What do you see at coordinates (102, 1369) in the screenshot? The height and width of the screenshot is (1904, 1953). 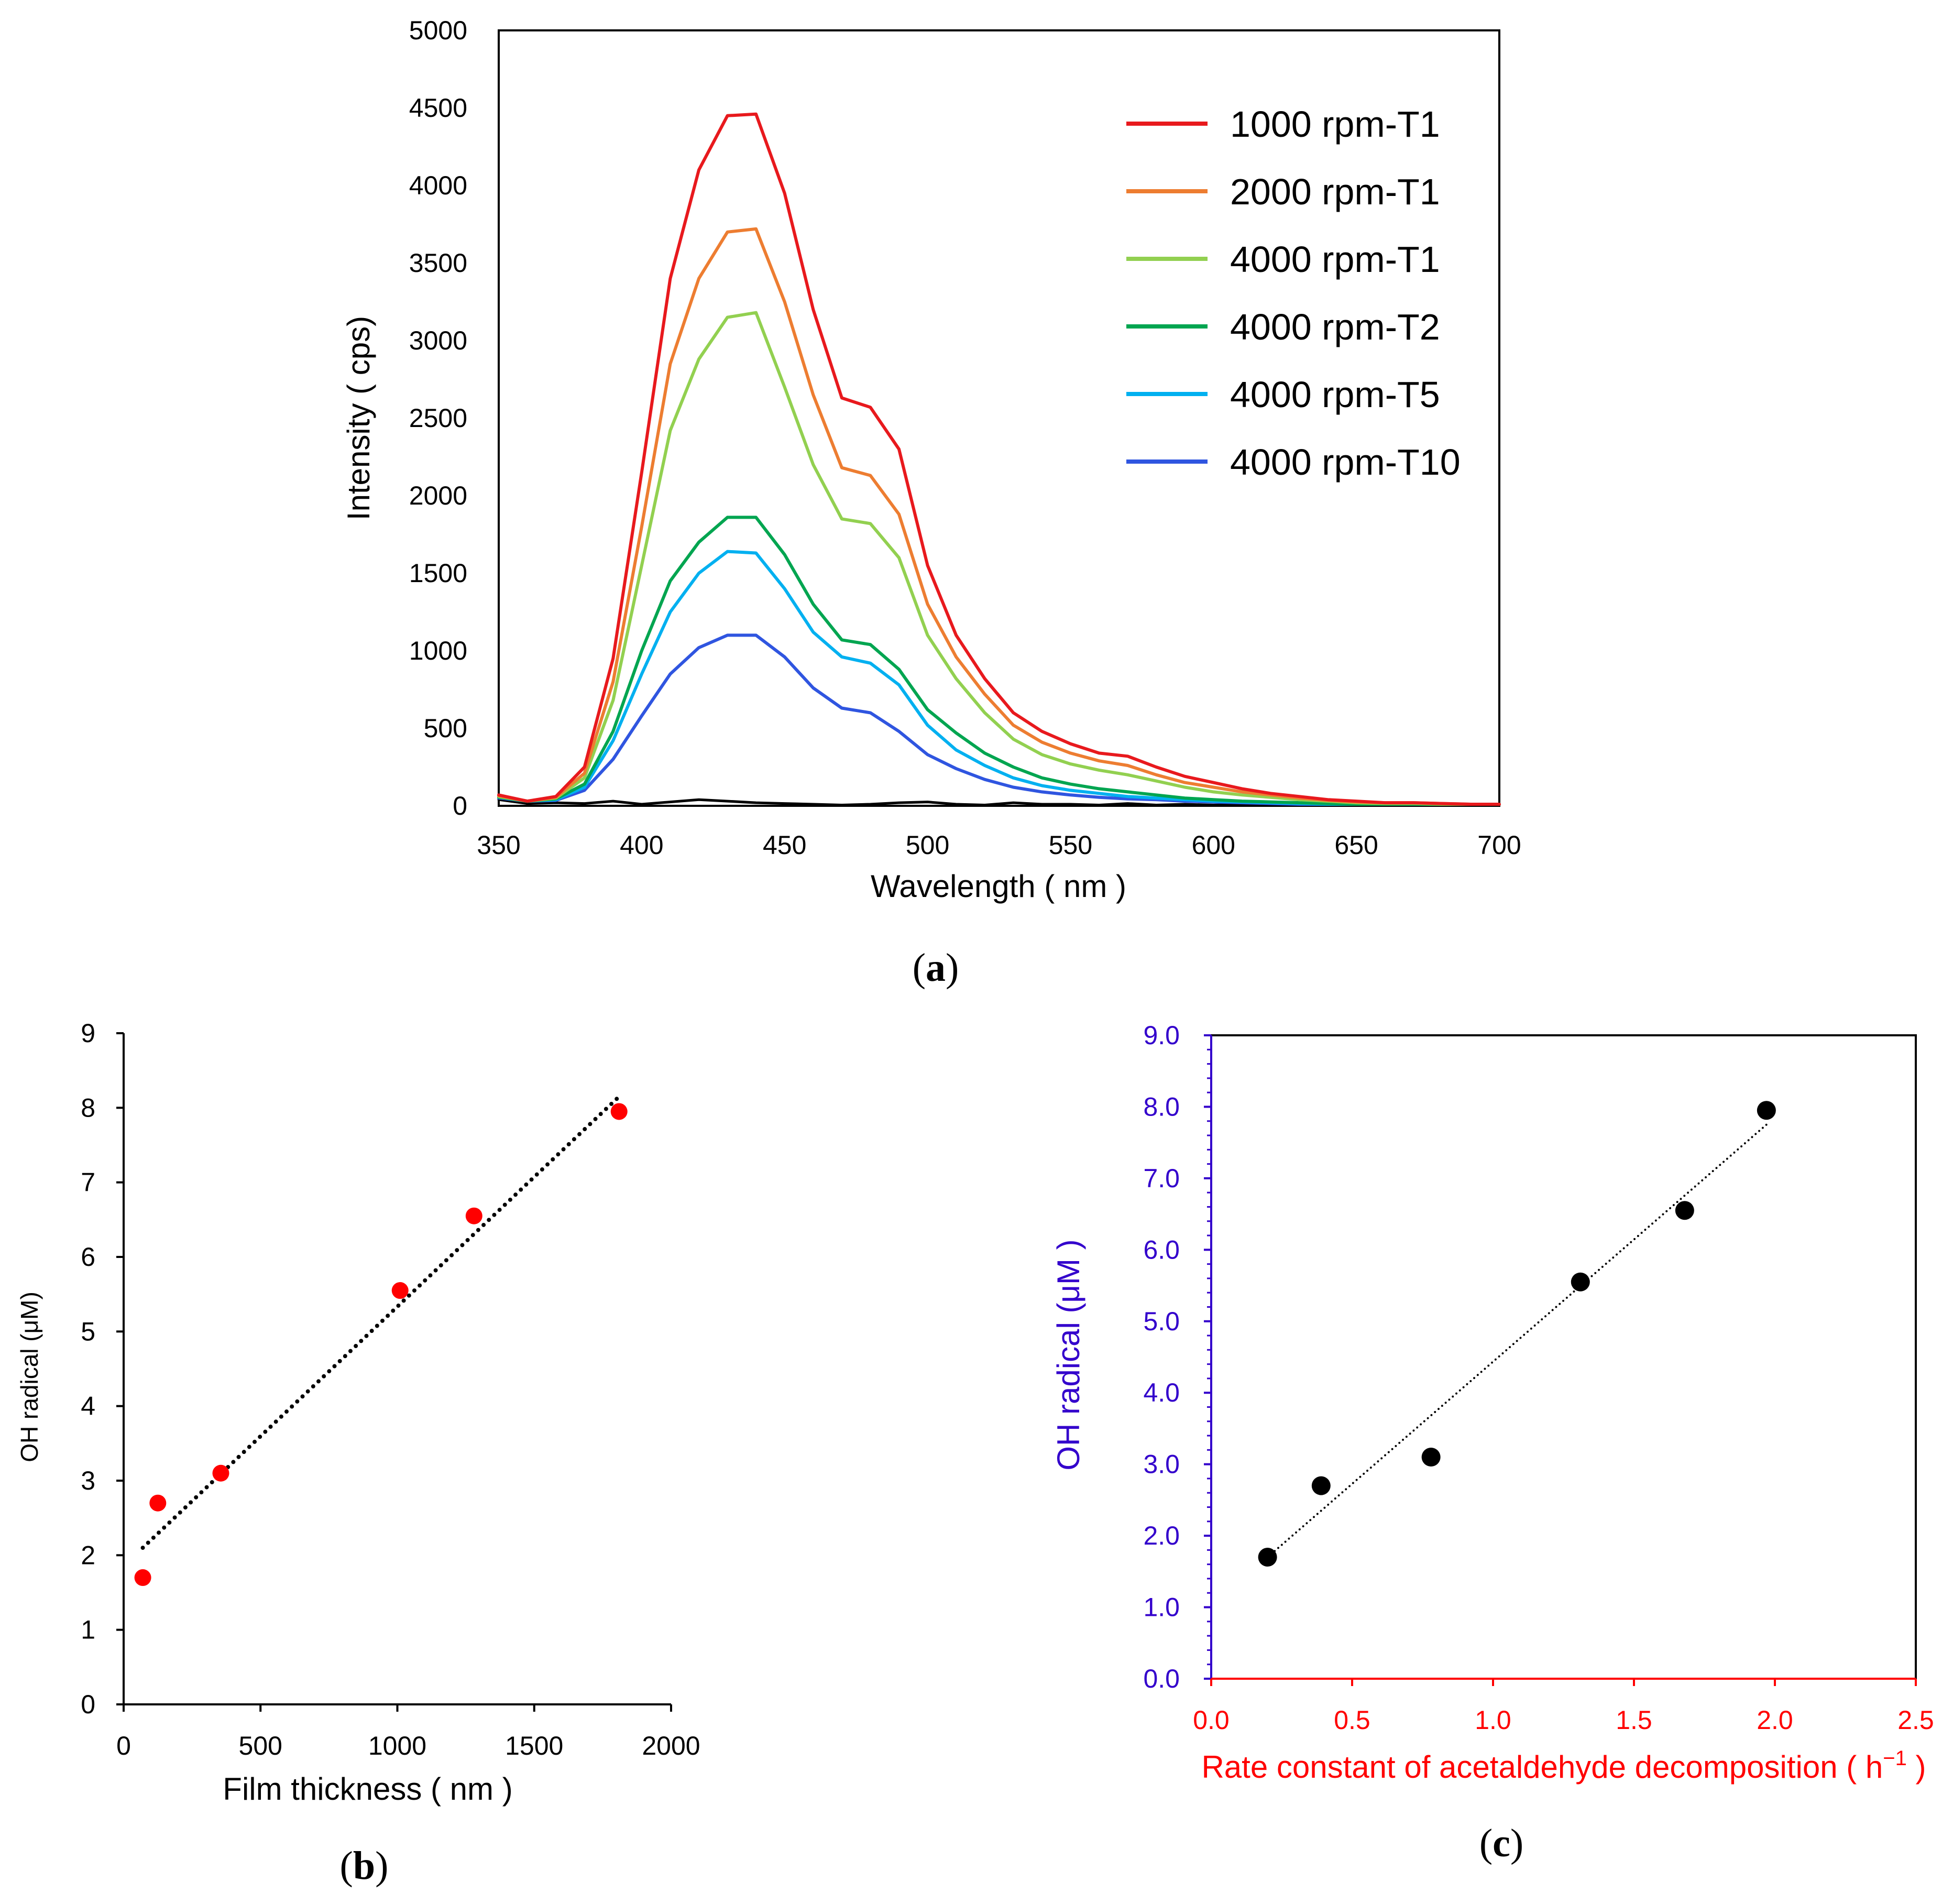 I see `panel-b-y-axis: 0 1 2 3 4 5 6 7 8 9` at bounding box center [102, 1369].